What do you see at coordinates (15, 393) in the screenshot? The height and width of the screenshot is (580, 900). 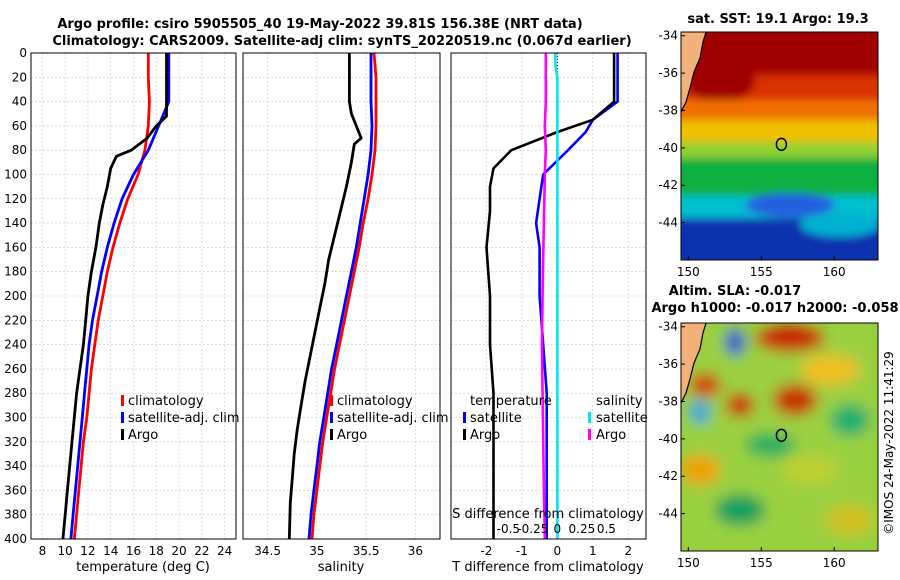 I see `depth-tick-label: 280` at bounding box center [15, 393].